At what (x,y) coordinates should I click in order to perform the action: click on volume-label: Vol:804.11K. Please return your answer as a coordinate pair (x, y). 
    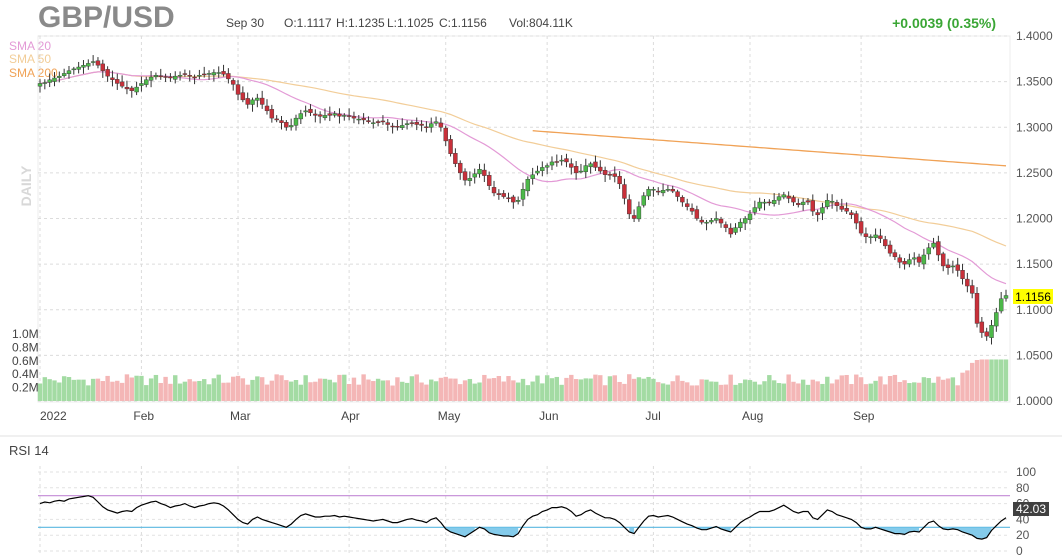
    Looking at the image, I should click on (541, 23).